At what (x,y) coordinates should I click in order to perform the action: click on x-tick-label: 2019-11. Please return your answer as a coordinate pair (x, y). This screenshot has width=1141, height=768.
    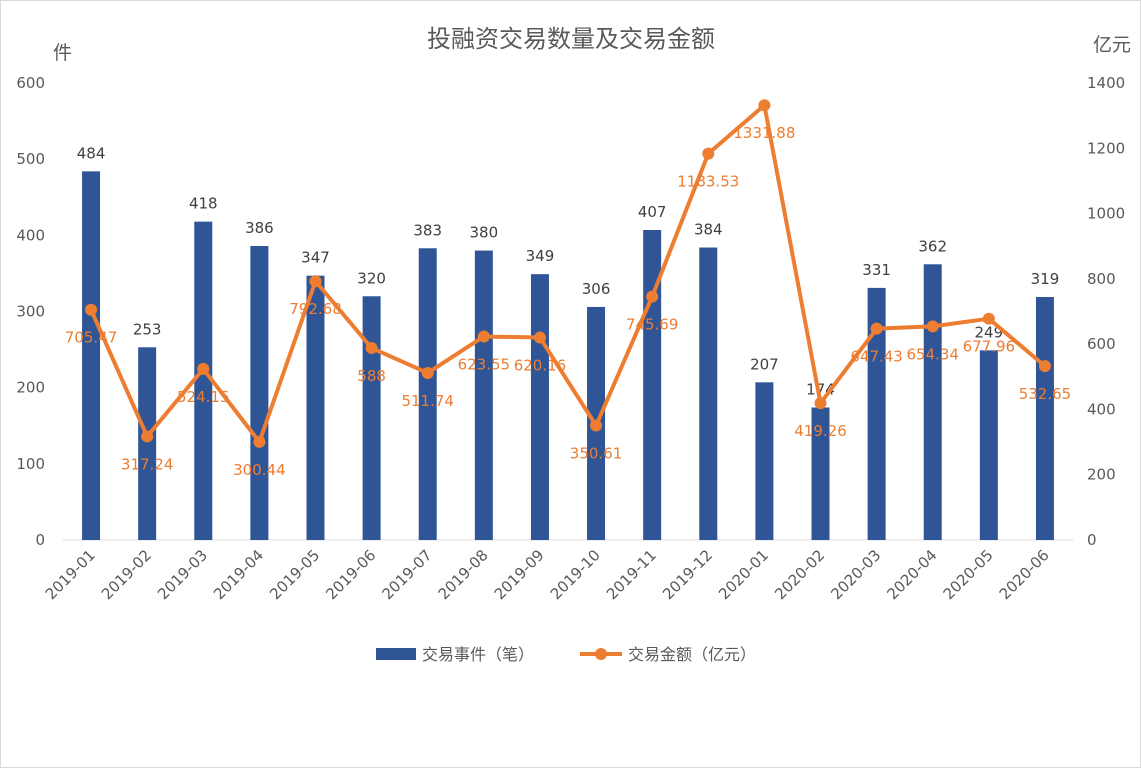
    Looking at the image, I should click on (631, 574).